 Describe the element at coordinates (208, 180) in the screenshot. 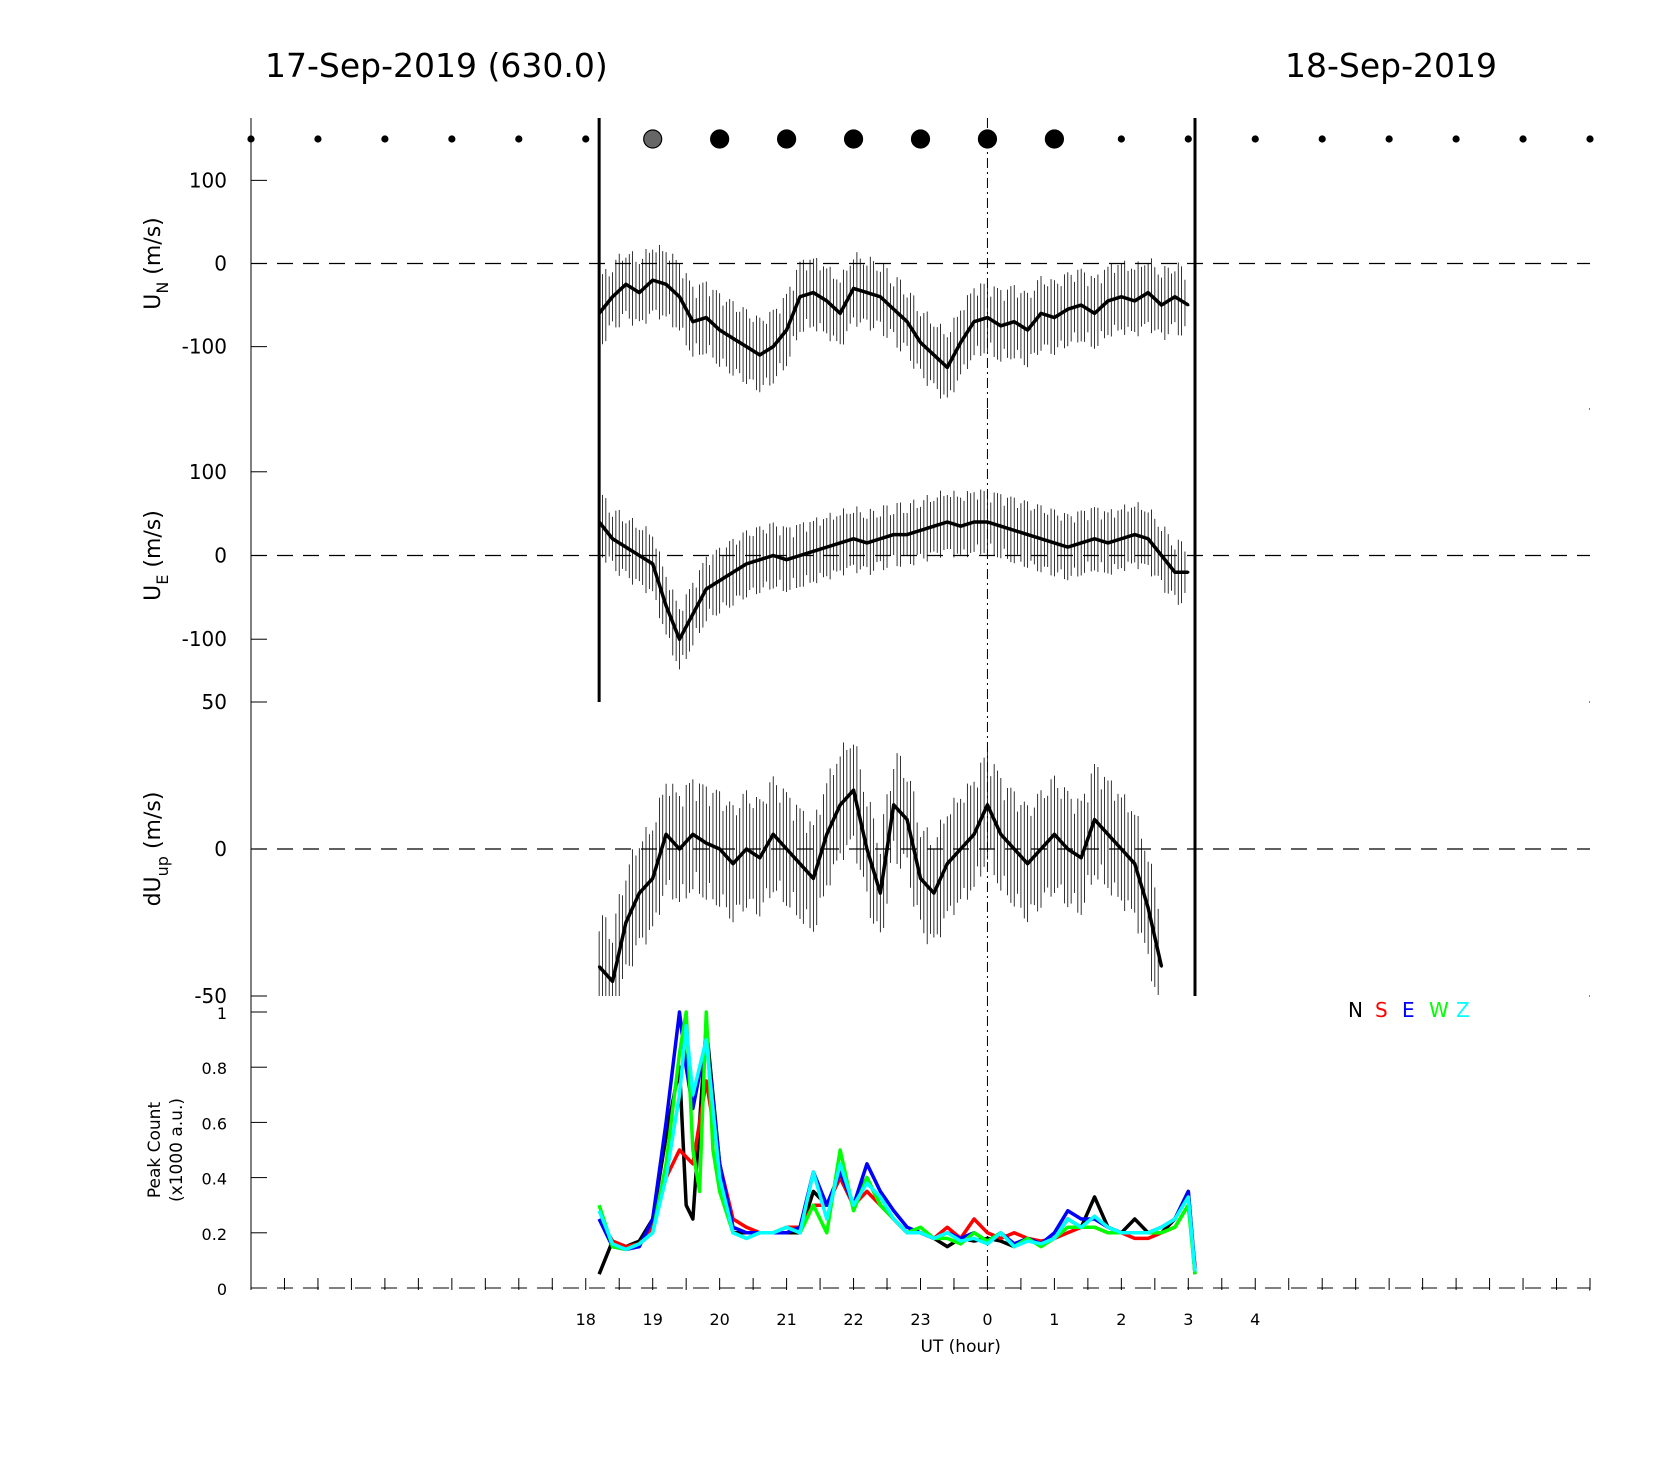

I see `y-tick-label: 100` at that location.